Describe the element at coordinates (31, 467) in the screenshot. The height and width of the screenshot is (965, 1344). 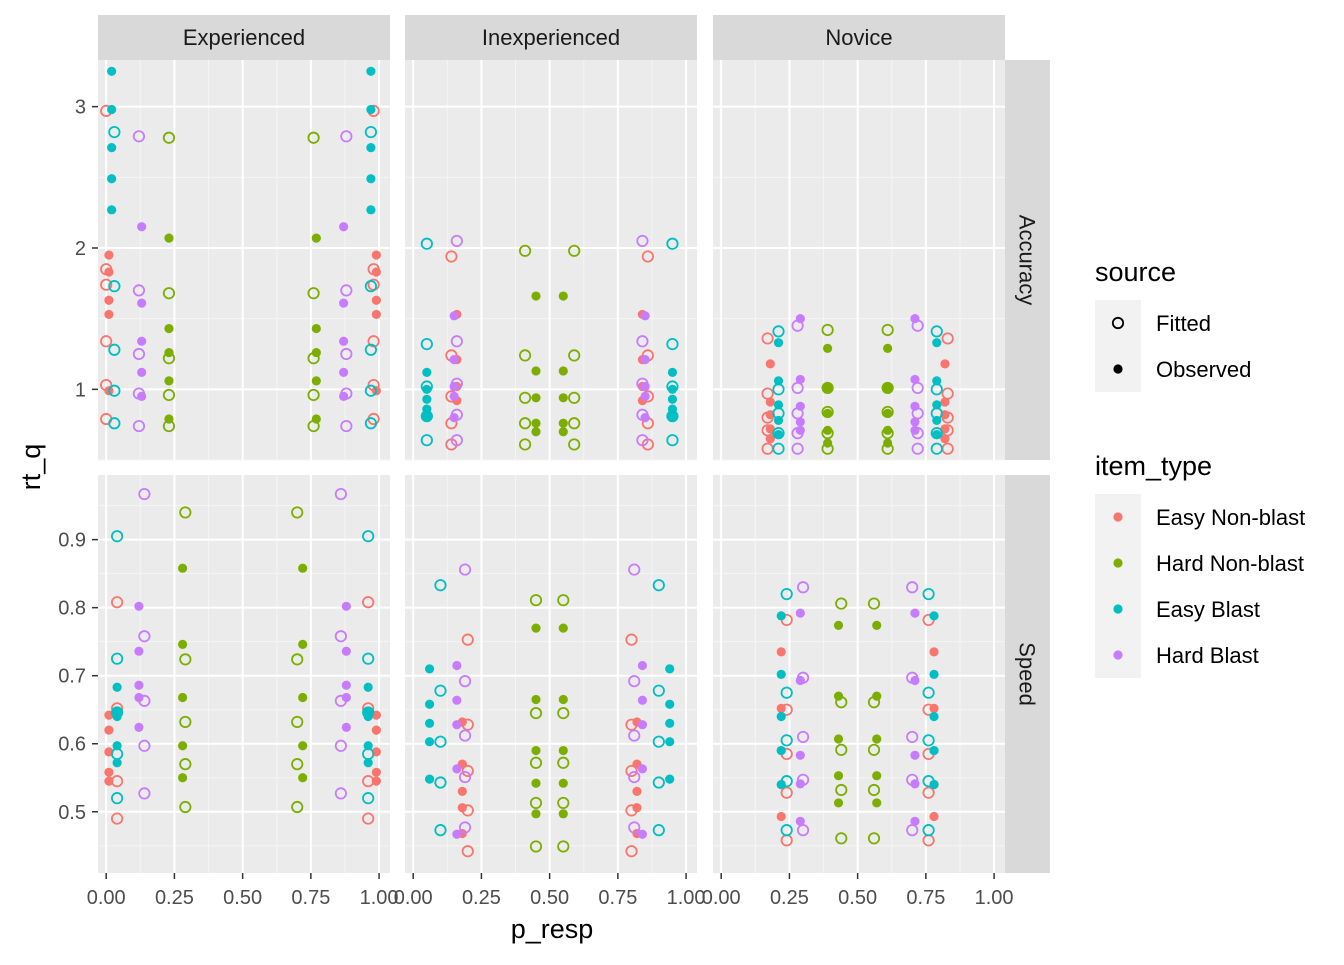
I see `y-axis-title: rt_q` at that location.